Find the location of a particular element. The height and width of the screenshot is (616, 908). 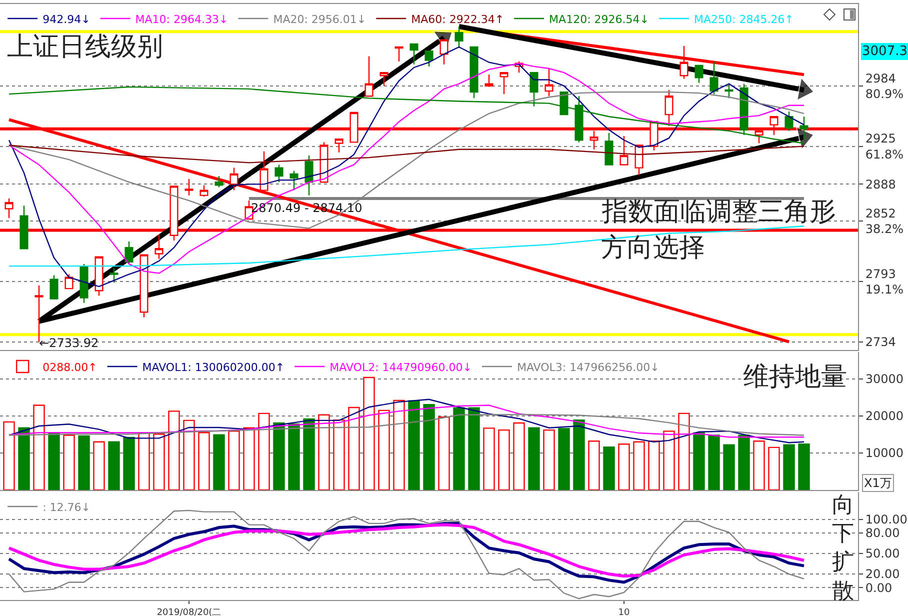

y-tick-label: 100.00 is located at coordinates (886, 519).